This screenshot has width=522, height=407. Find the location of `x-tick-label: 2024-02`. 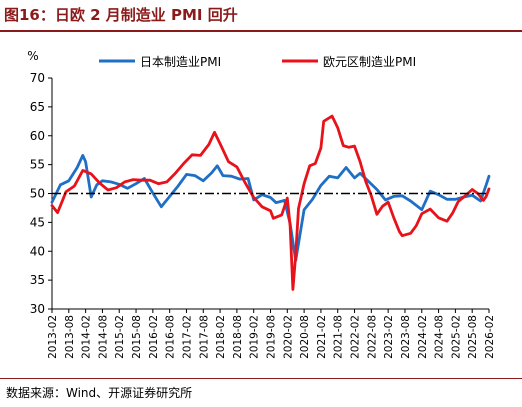

x-tick-label: 2024-02 is located at coordinates (423, 337).